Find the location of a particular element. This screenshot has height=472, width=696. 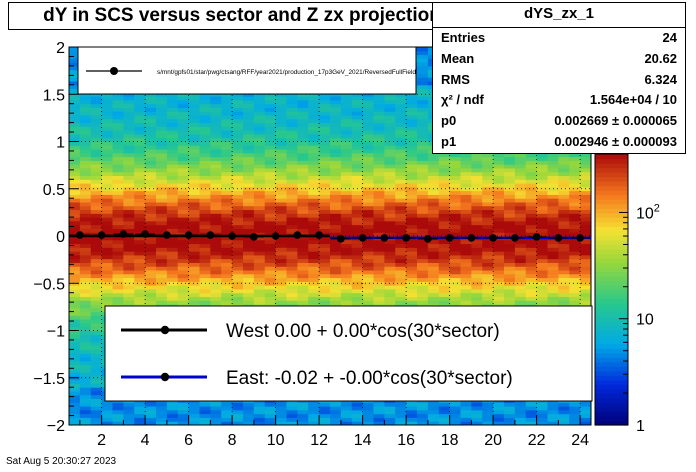

x-tick-label: 8 is located at coordinates (232, 440).